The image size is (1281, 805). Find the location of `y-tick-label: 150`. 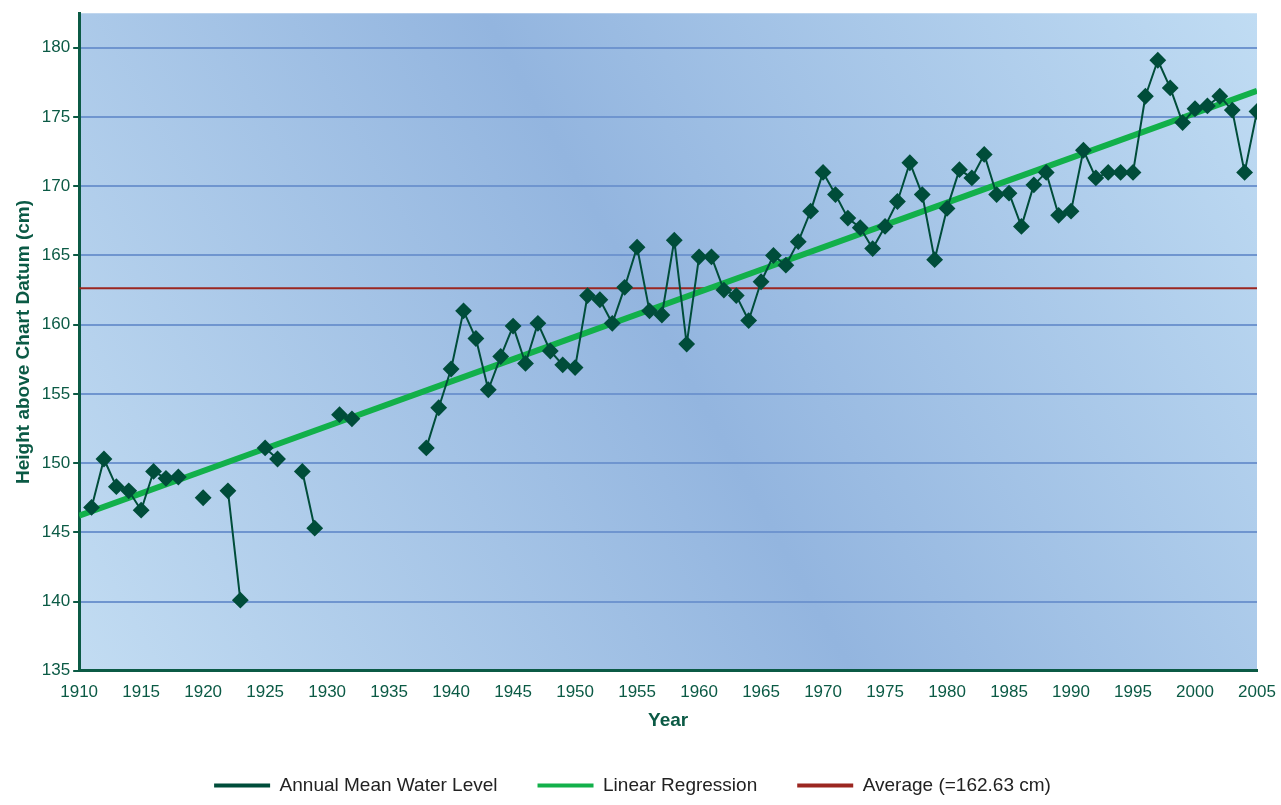

y-tick-label: 150 is located at coordinates (56, 462).